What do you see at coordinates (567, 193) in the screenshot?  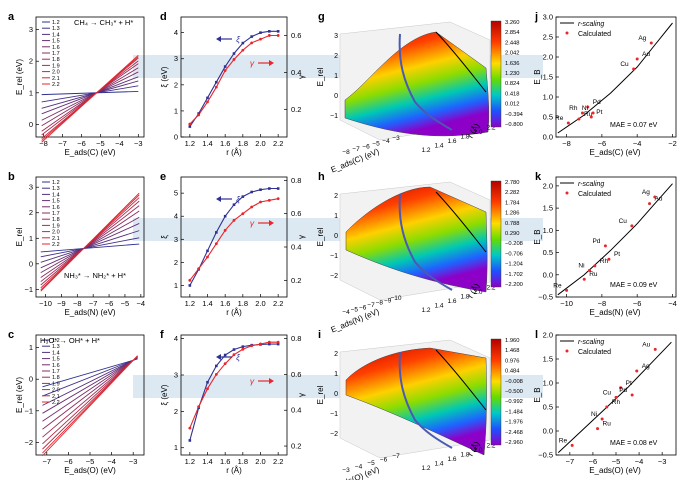 I see `panel-k-legend-point` at bounding box center [567, 193].